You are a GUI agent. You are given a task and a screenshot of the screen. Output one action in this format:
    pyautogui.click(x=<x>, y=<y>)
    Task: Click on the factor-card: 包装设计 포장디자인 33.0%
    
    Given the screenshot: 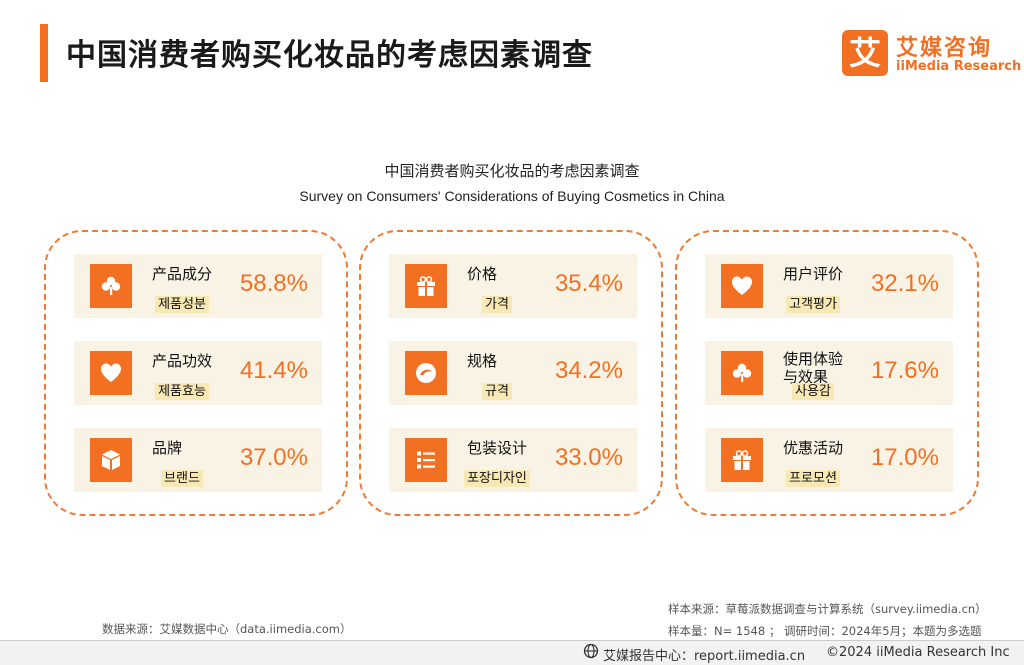 What is the action you would take?
    pyautogui.click(x=513, y=460)
    